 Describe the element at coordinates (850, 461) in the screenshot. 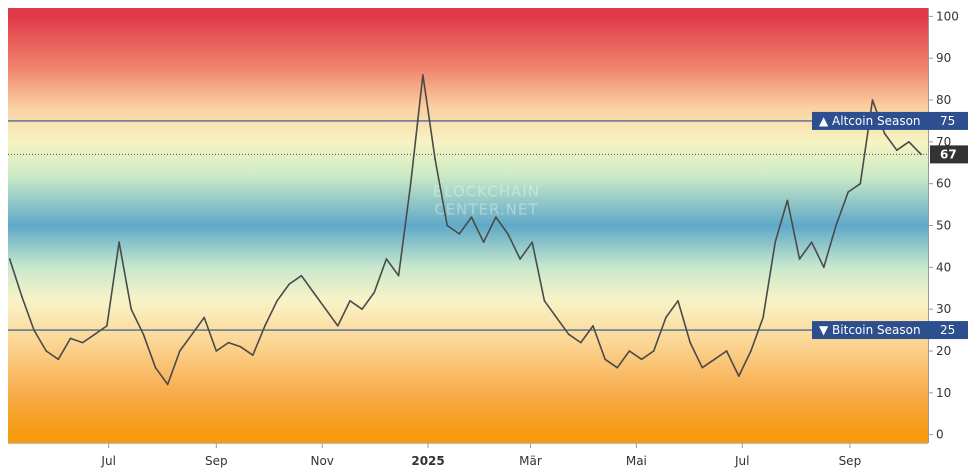

I see `x-tick-label: Sep` at that location.